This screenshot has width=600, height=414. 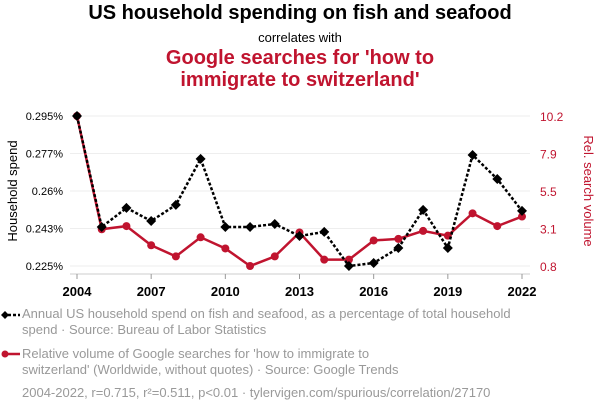 What do you see at coordinates (300, 37) in the screenshot?
I see `chart-subtitle: correlates with` at bounding box center [300, 37].